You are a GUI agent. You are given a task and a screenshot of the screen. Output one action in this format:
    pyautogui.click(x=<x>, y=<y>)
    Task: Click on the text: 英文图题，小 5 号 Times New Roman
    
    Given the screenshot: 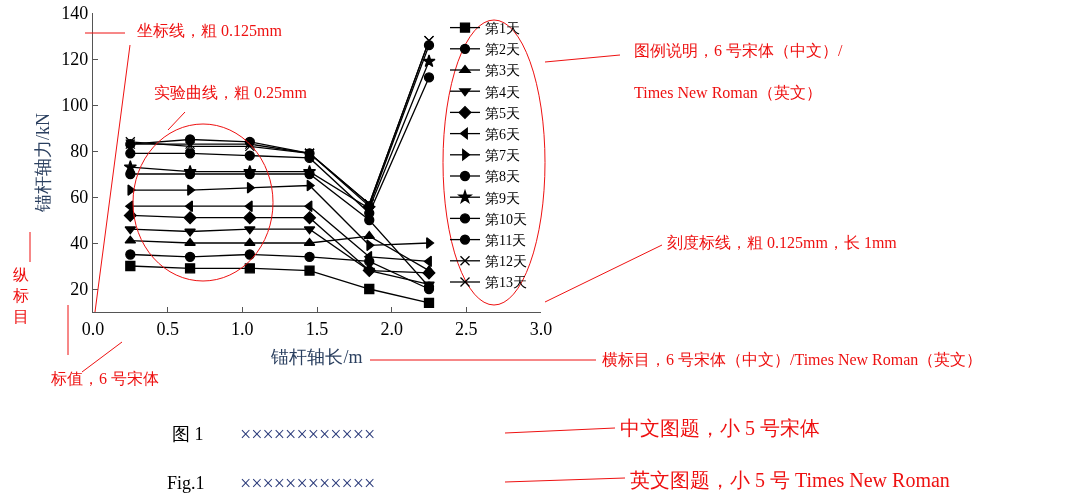 What is the action you would take?
    pyautogui.click(x=790, y=480)
    